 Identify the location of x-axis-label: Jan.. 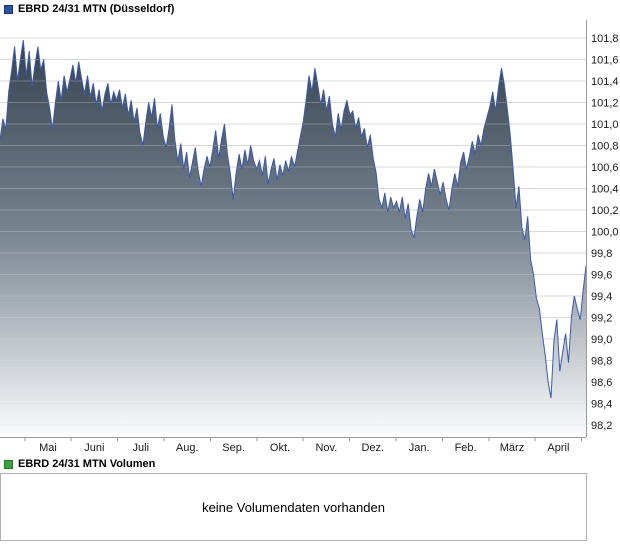
(419, 448).